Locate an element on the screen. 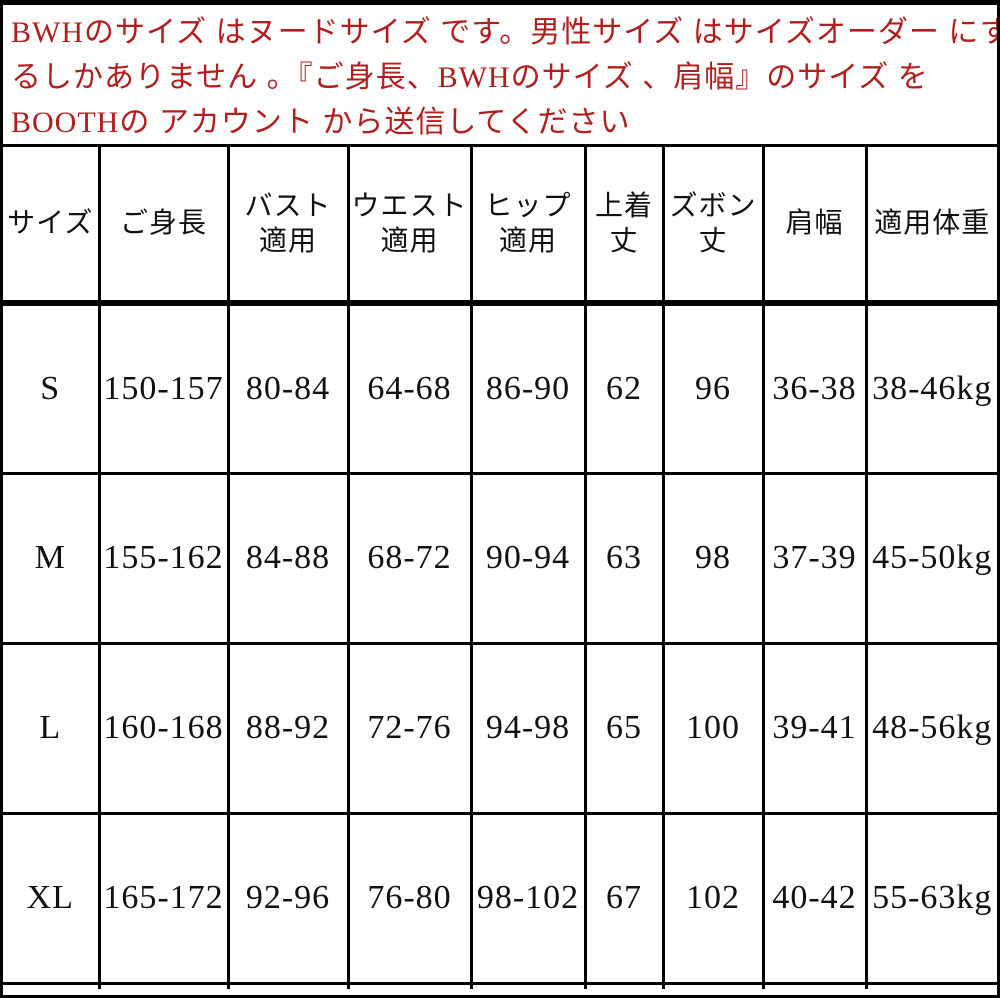 Image resolution: width=1000 pixels, height=998 pixels. table-cell: 160-168 is located at coordinates (163, 728).